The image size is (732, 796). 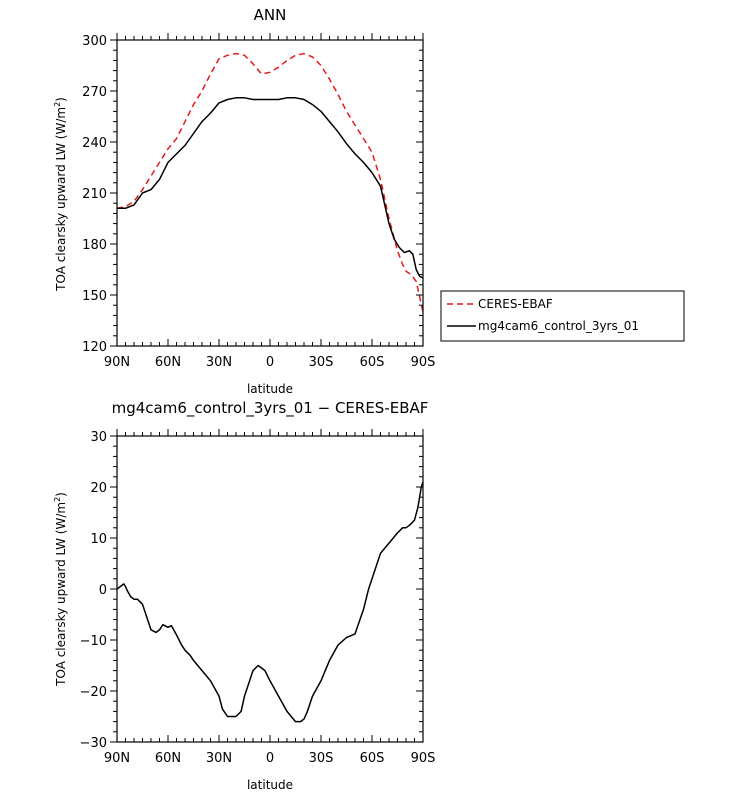 I want to click on legend-box, so click(x=562, y=316).